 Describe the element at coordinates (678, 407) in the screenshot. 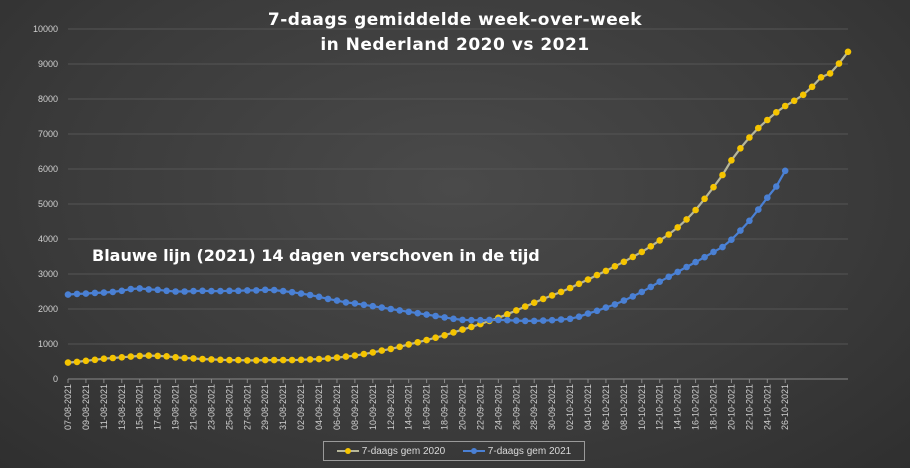

I see `x-tick-label: 14-10-2021` at that location.